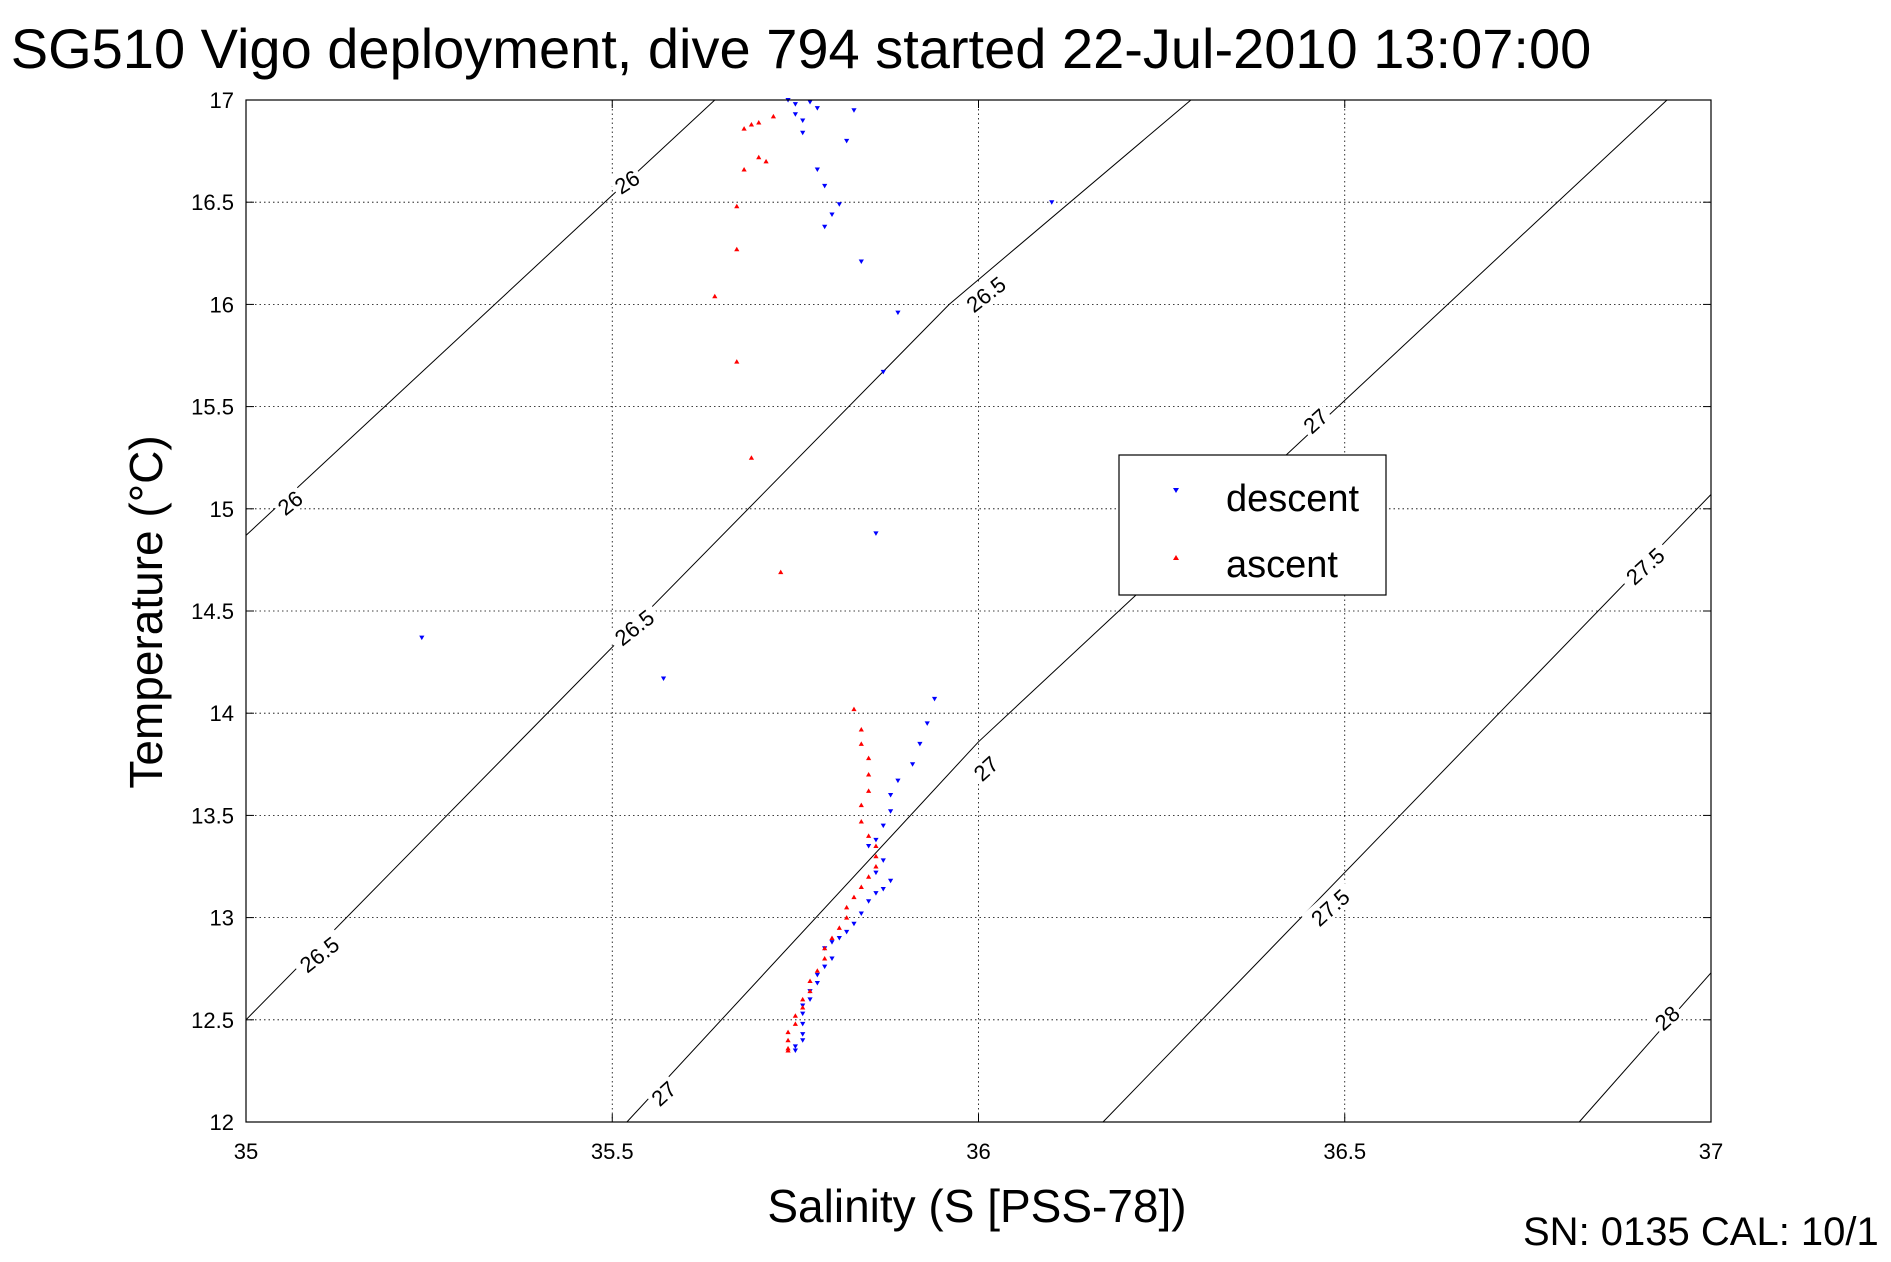  I want to click on legend-ascent-marker, so click(1176, 557).